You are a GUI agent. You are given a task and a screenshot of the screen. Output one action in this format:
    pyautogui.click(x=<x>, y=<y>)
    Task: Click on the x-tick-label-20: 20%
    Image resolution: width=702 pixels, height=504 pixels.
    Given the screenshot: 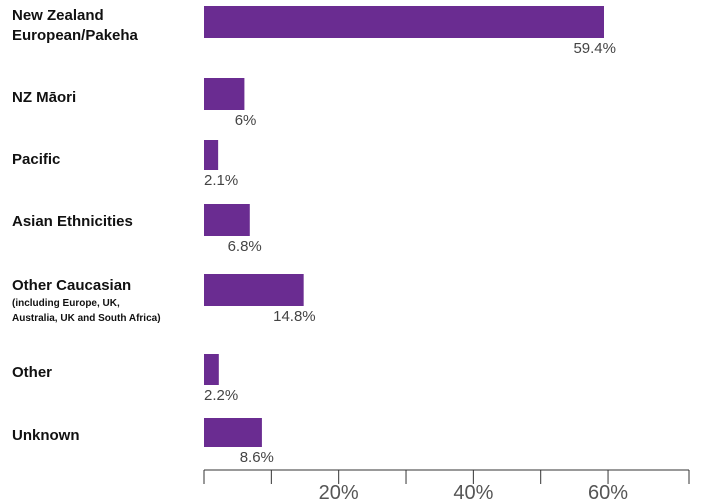 What is the action you would take?
    pyautogui.click(x=339, y=493)
    